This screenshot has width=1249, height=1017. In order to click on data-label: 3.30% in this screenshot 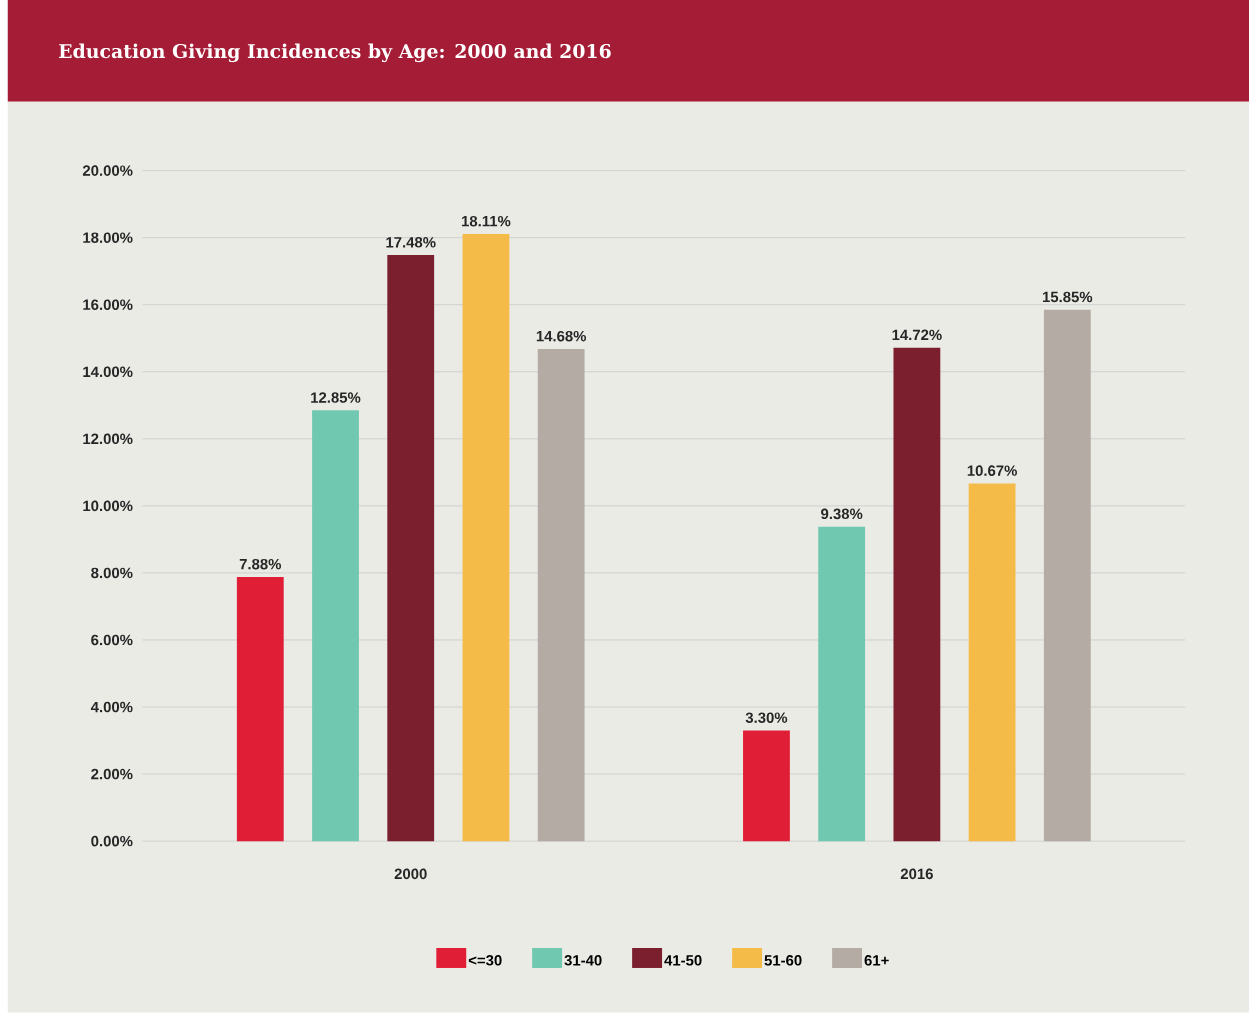, I will do `click(766, 718)`.